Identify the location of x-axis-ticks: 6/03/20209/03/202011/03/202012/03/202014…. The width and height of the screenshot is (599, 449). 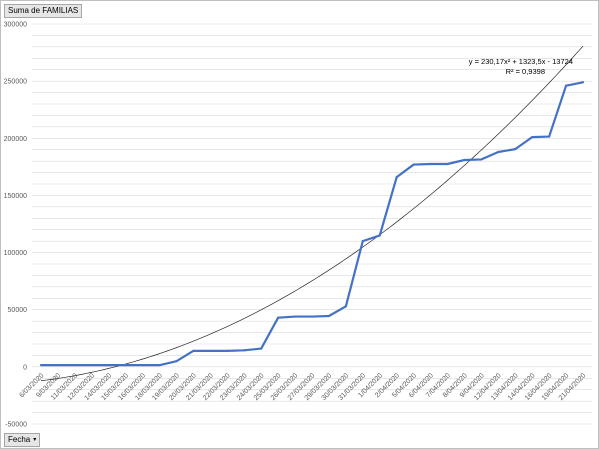
(302, 387).